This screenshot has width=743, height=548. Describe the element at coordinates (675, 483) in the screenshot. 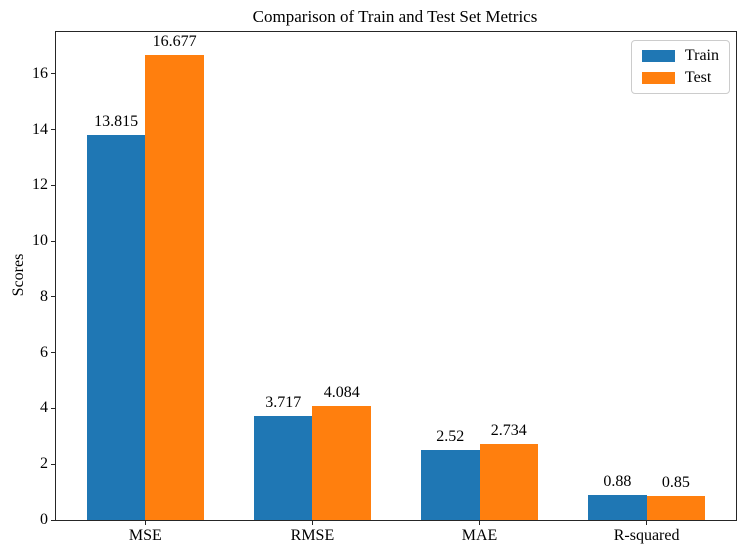

I see `value-label-test-r-squared: 0.85` at that location.